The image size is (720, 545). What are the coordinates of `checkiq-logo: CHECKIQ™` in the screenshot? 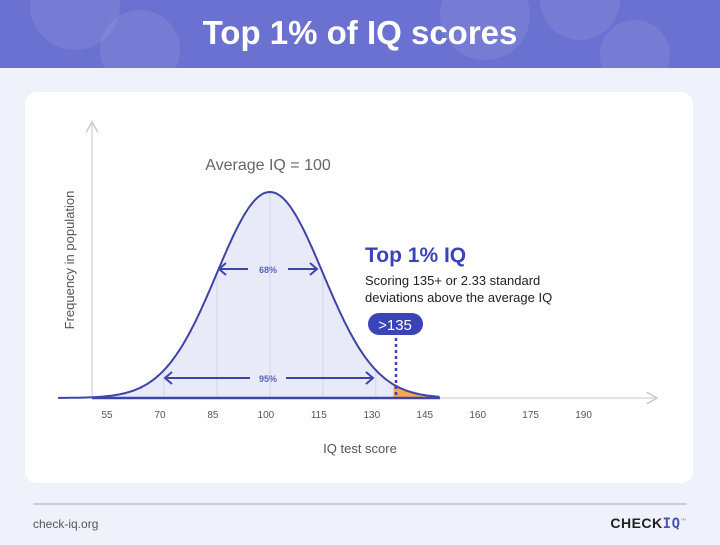 It's located at (648, 523).